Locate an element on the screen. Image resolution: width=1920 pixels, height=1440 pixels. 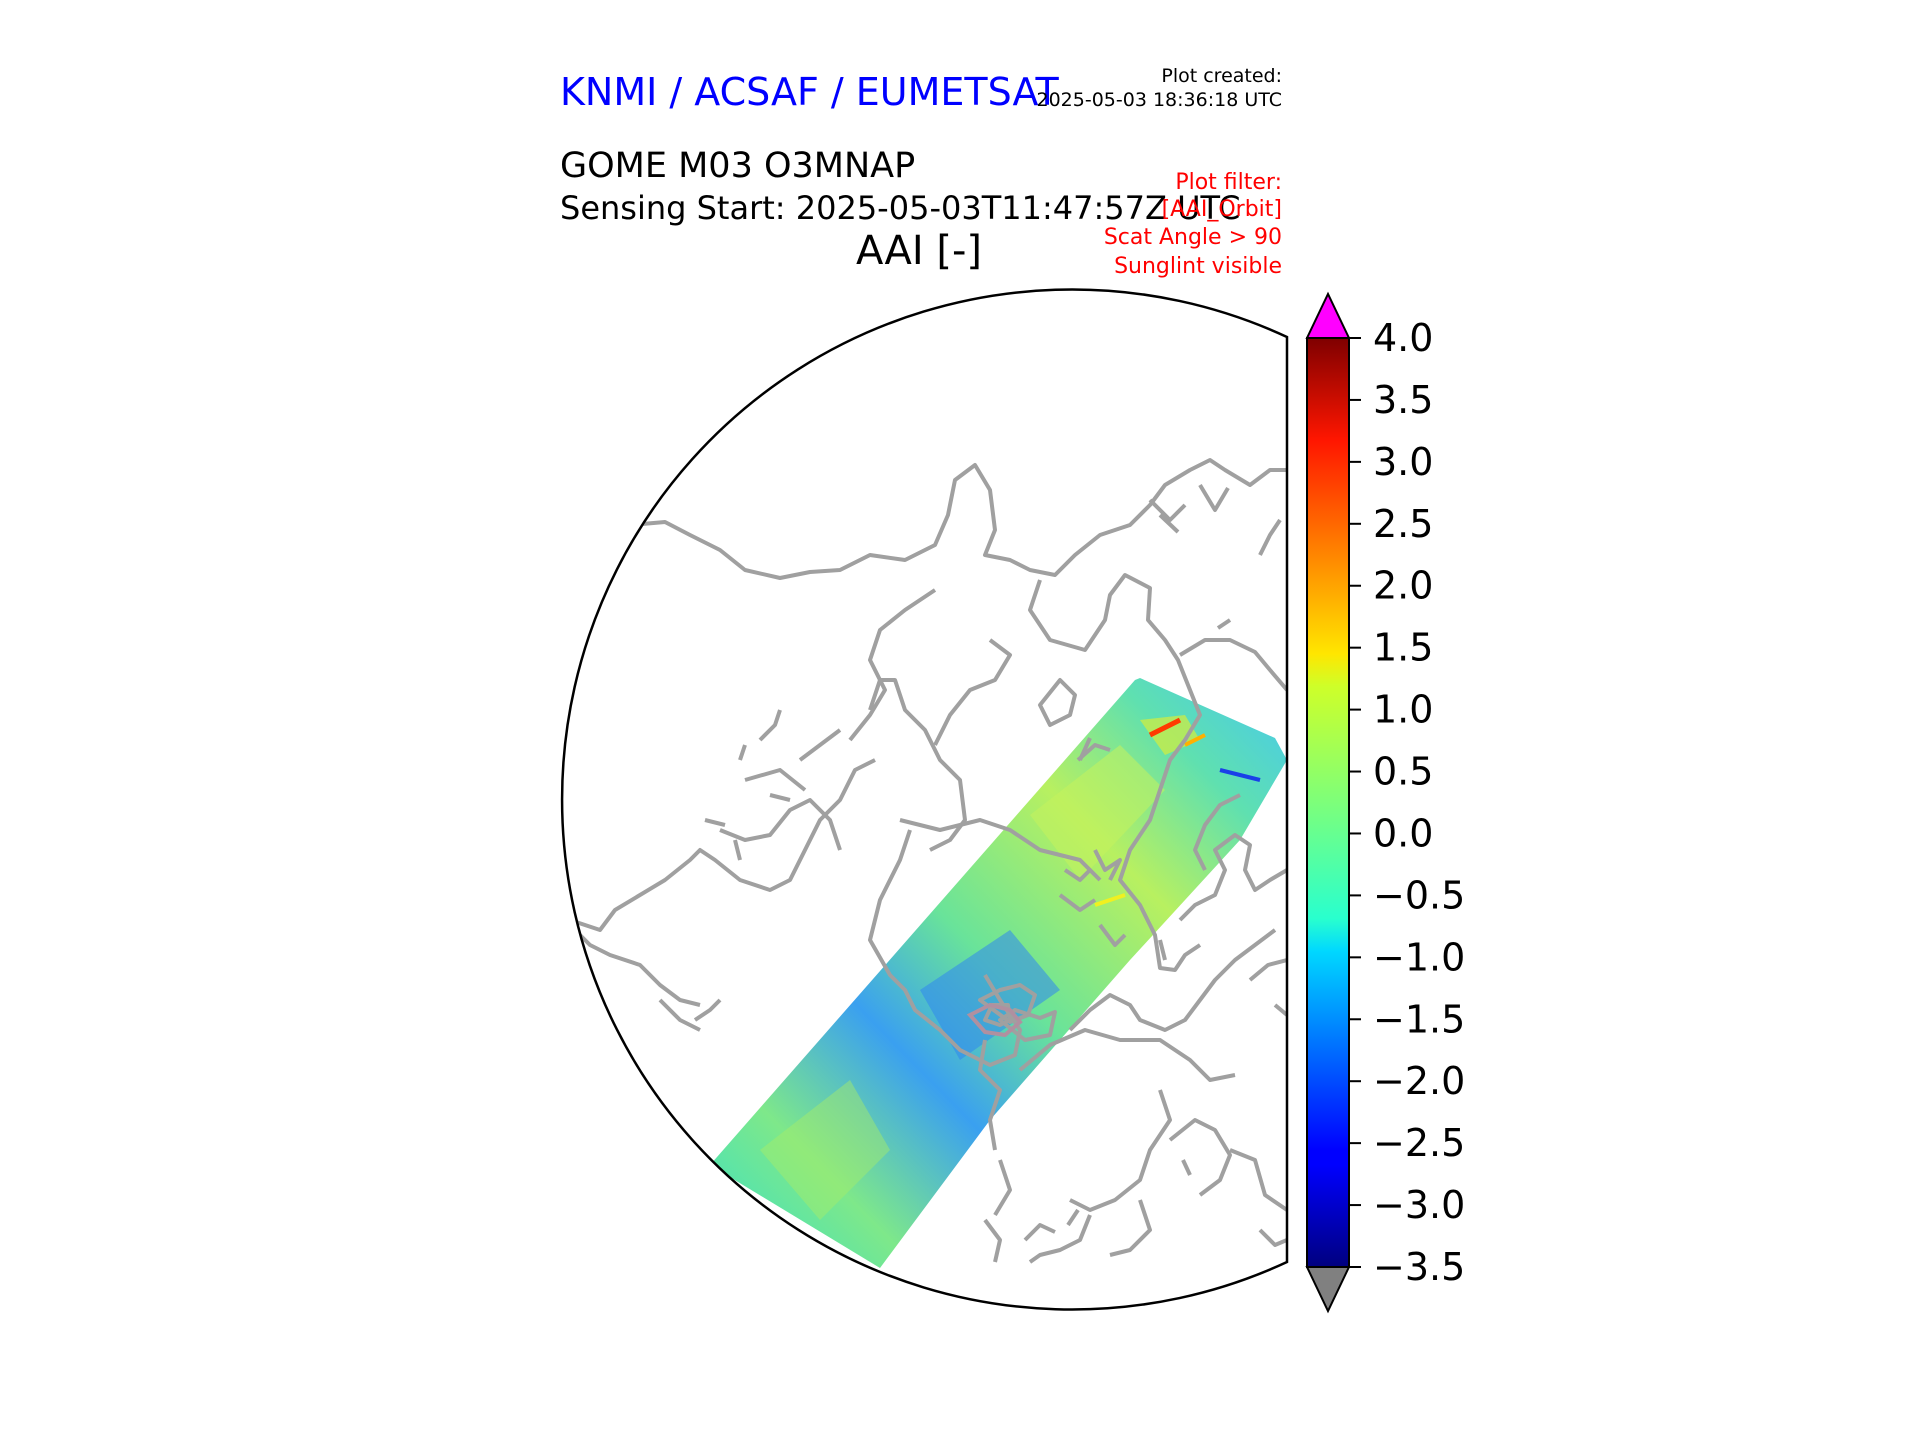
colorbar-tick-label: −2.5 is located at coordinates (1419, 1143).